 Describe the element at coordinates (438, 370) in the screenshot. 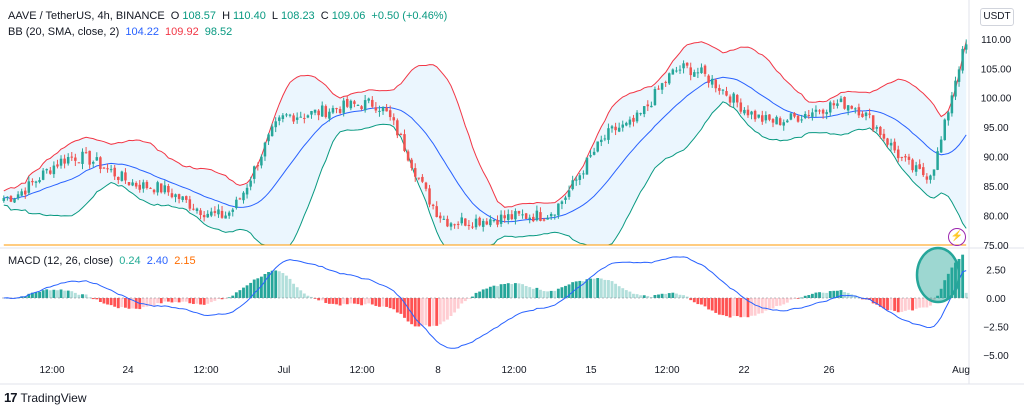

I see `time-tick-label: 8` at that location.